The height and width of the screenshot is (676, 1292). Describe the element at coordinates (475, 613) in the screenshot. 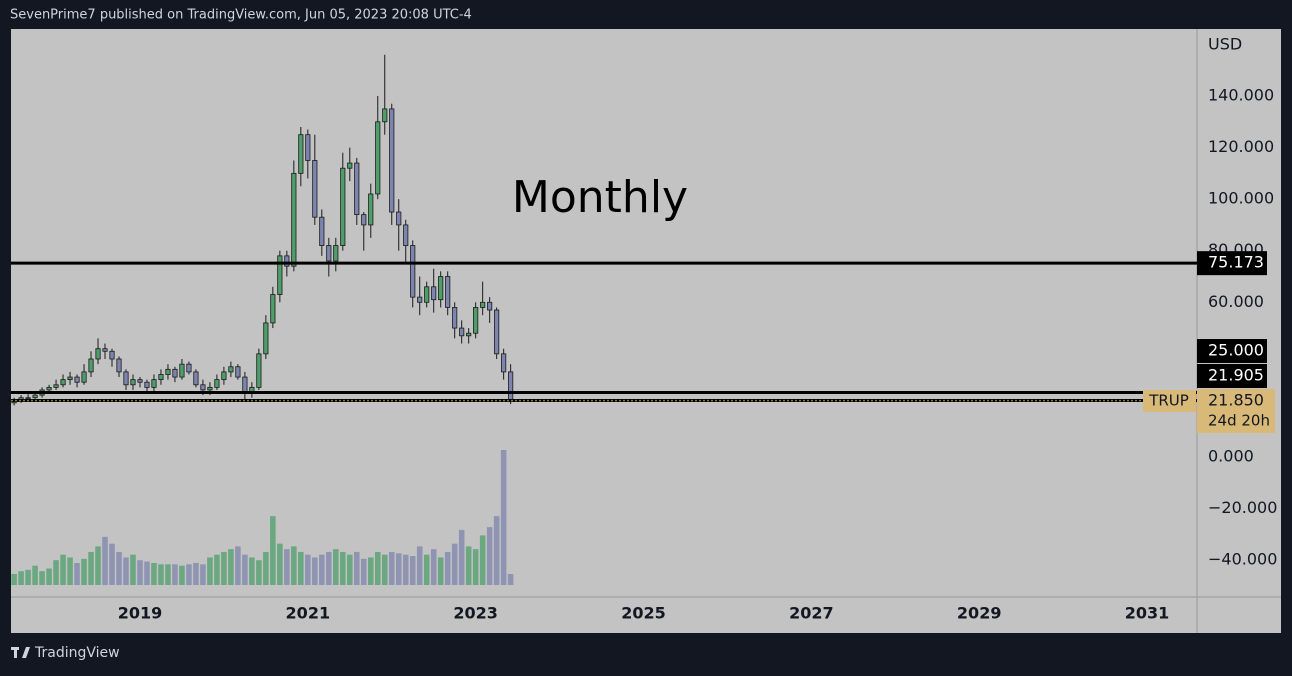

I see `x-tick-label: 2023` at that location.